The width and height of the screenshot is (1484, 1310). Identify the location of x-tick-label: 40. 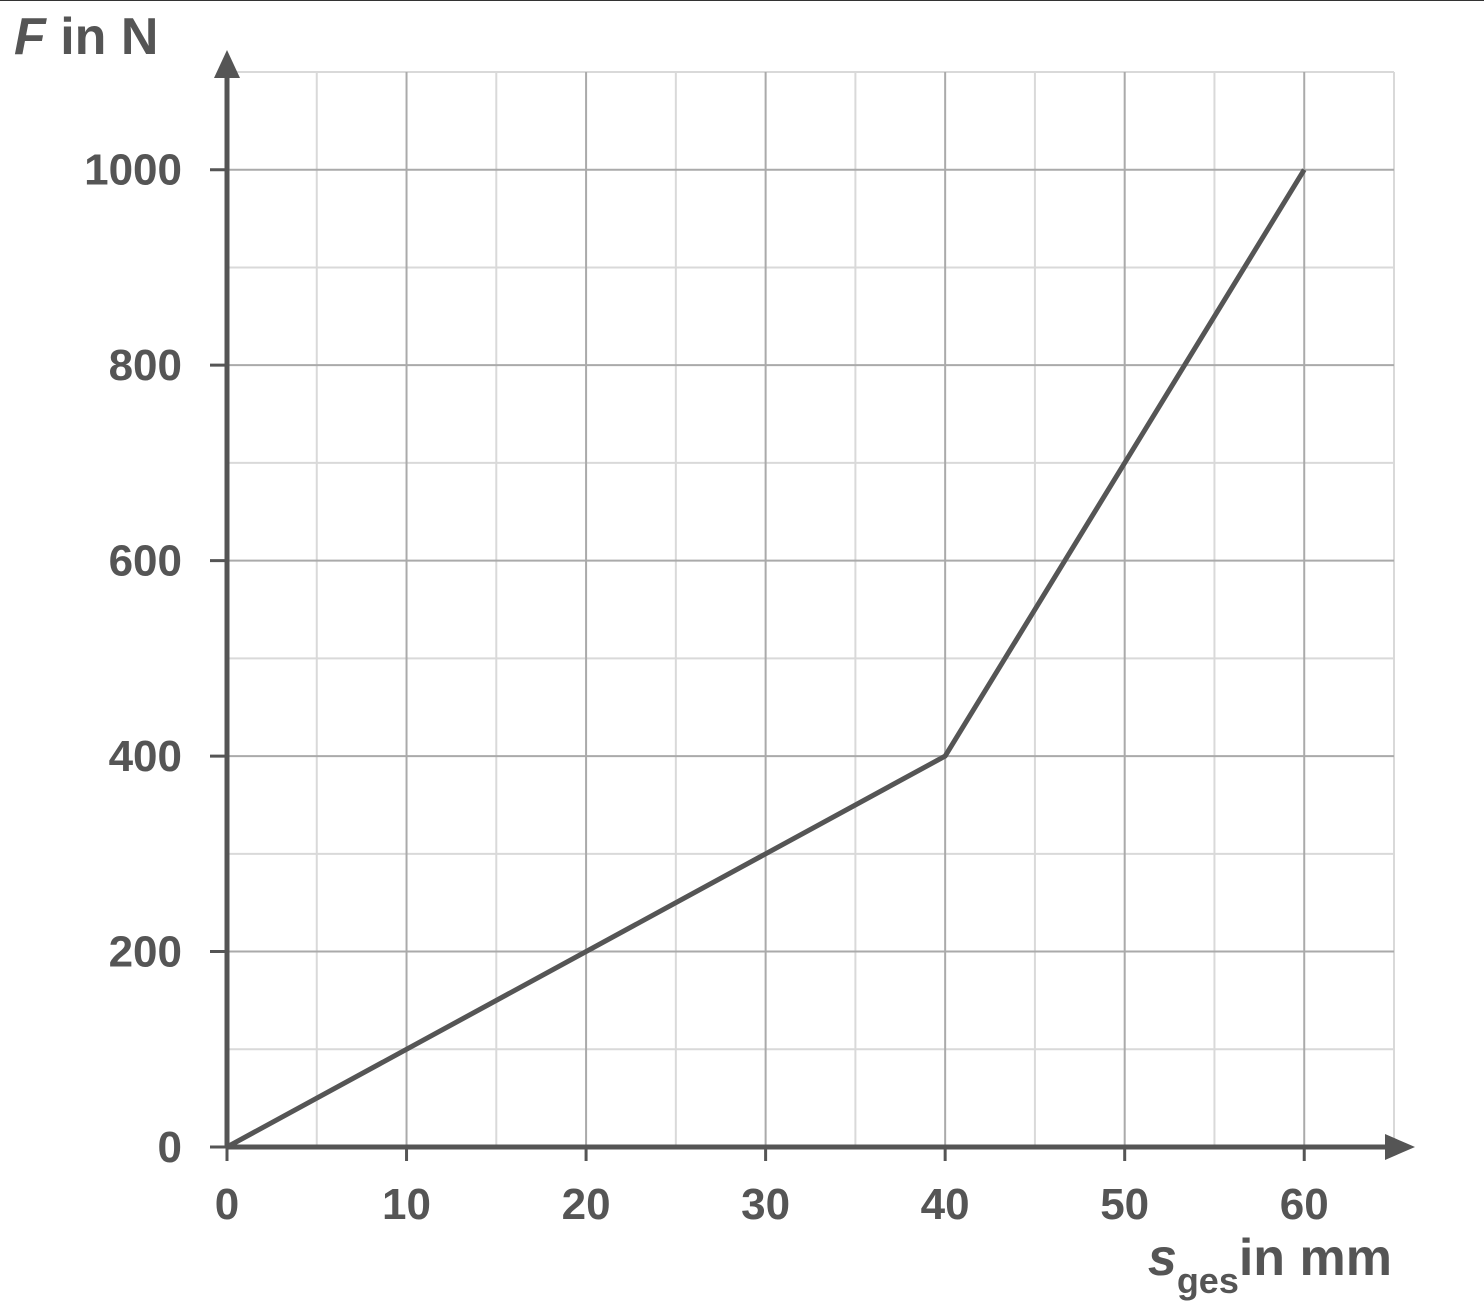
(945, 1204).